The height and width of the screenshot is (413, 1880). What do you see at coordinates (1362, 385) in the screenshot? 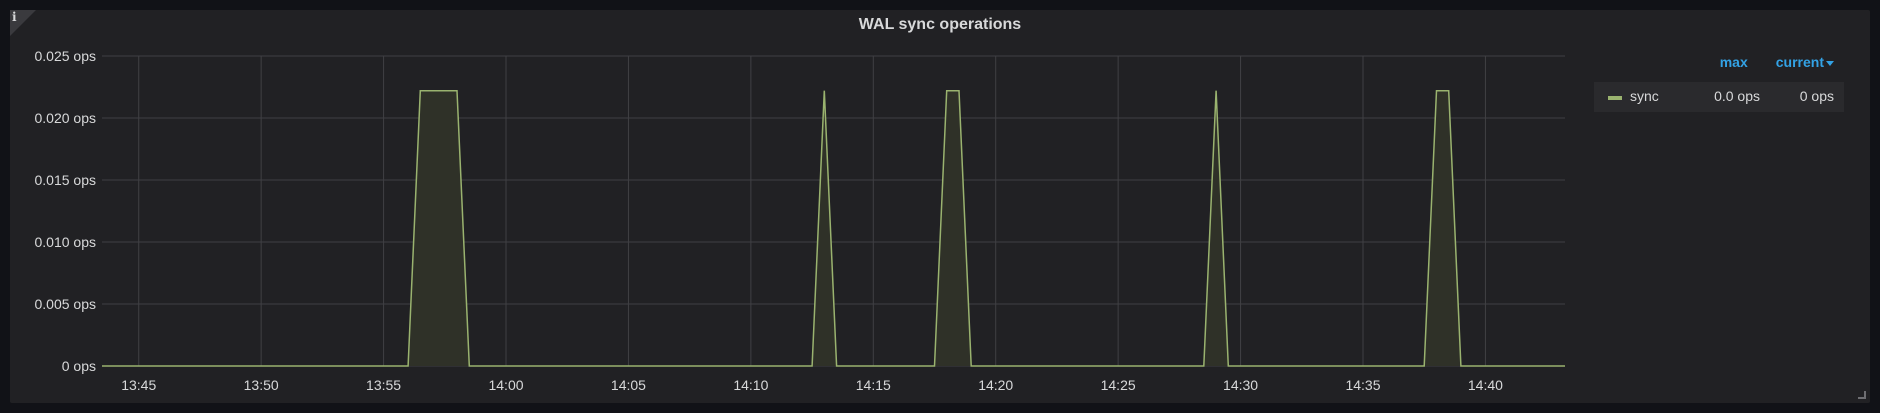
I see `x-tick-label: 14:35` at bounding box center [1362, 385].